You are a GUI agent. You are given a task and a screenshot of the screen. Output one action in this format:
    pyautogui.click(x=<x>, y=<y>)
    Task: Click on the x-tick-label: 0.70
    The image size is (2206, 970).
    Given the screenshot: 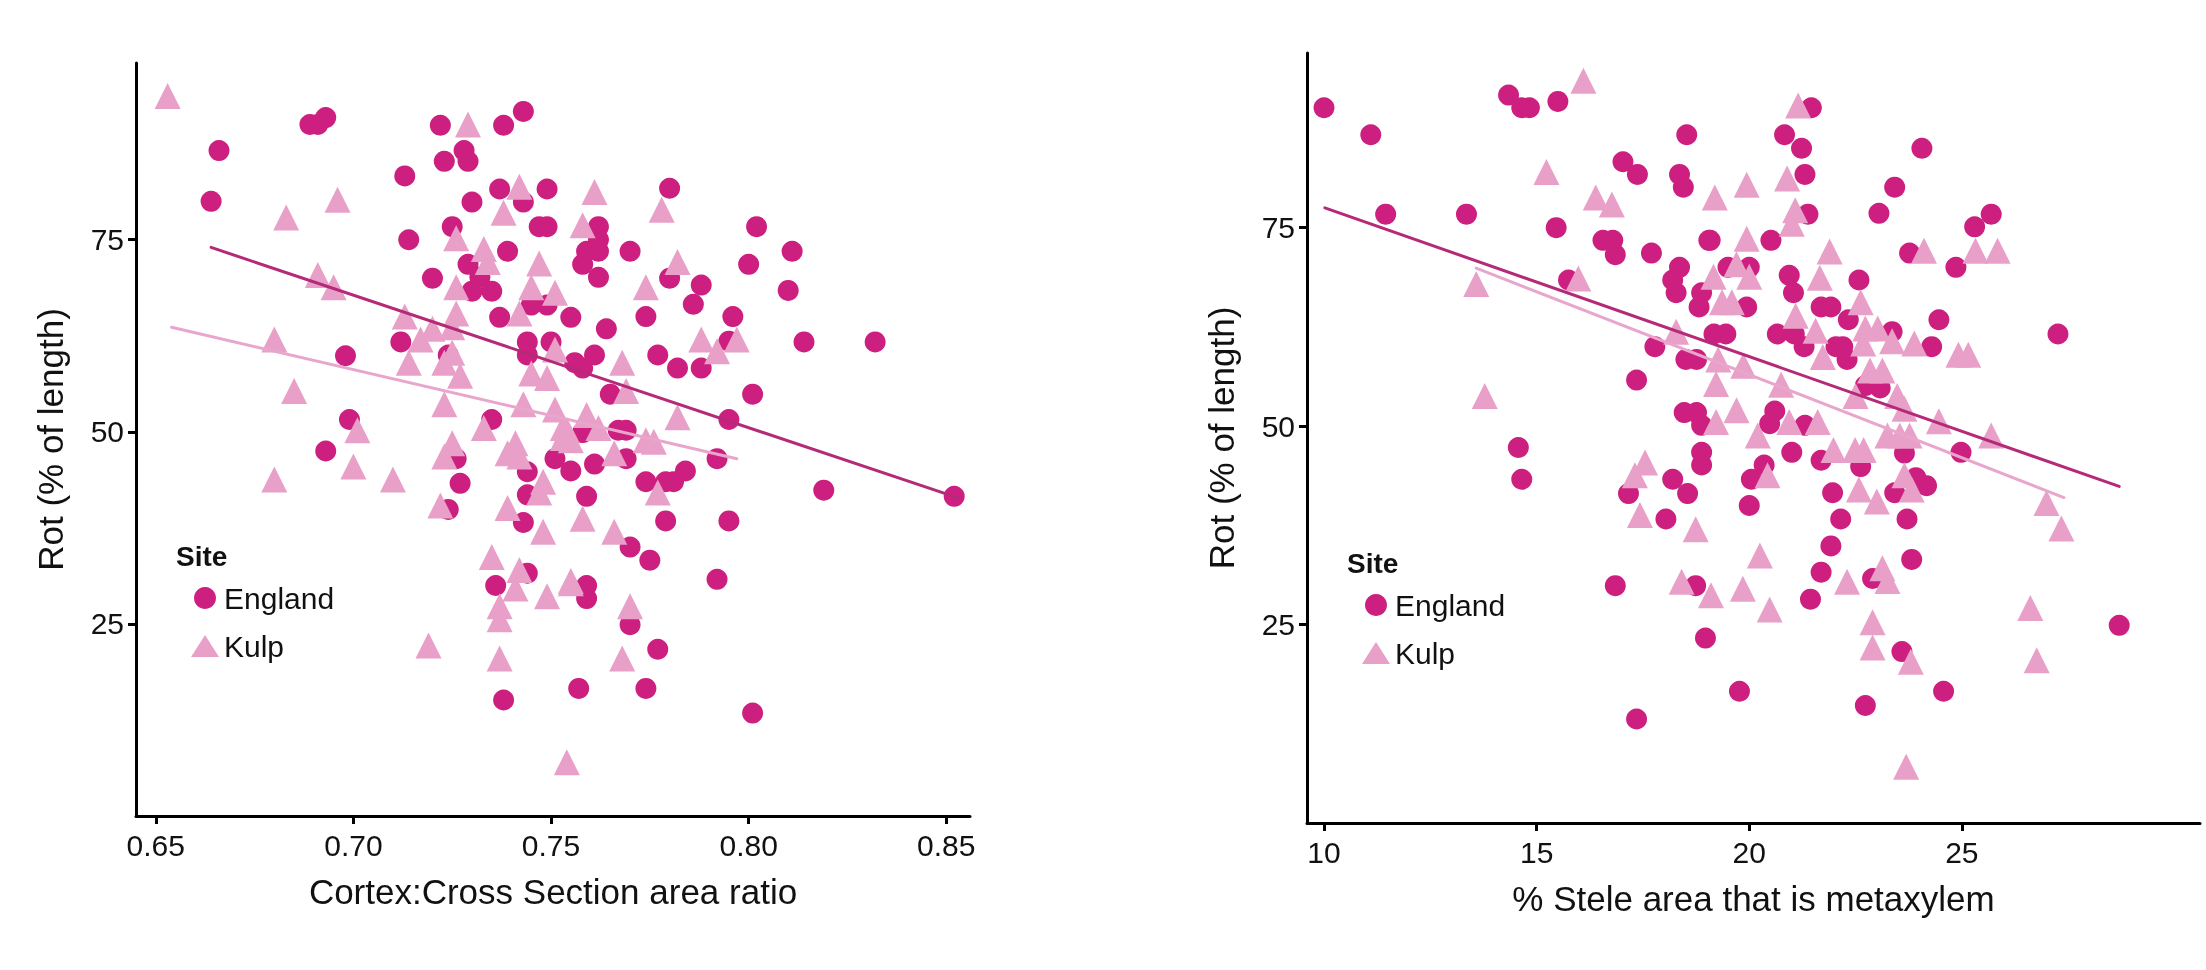 What is the action you would take?
    pyautogui.click(x=353, y=845)
    